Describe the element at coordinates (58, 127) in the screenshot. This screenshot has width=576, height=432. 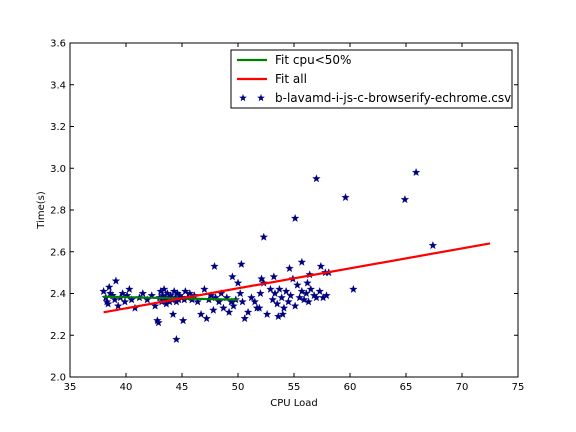
I see `y-tick-label: 3.2` at that location.